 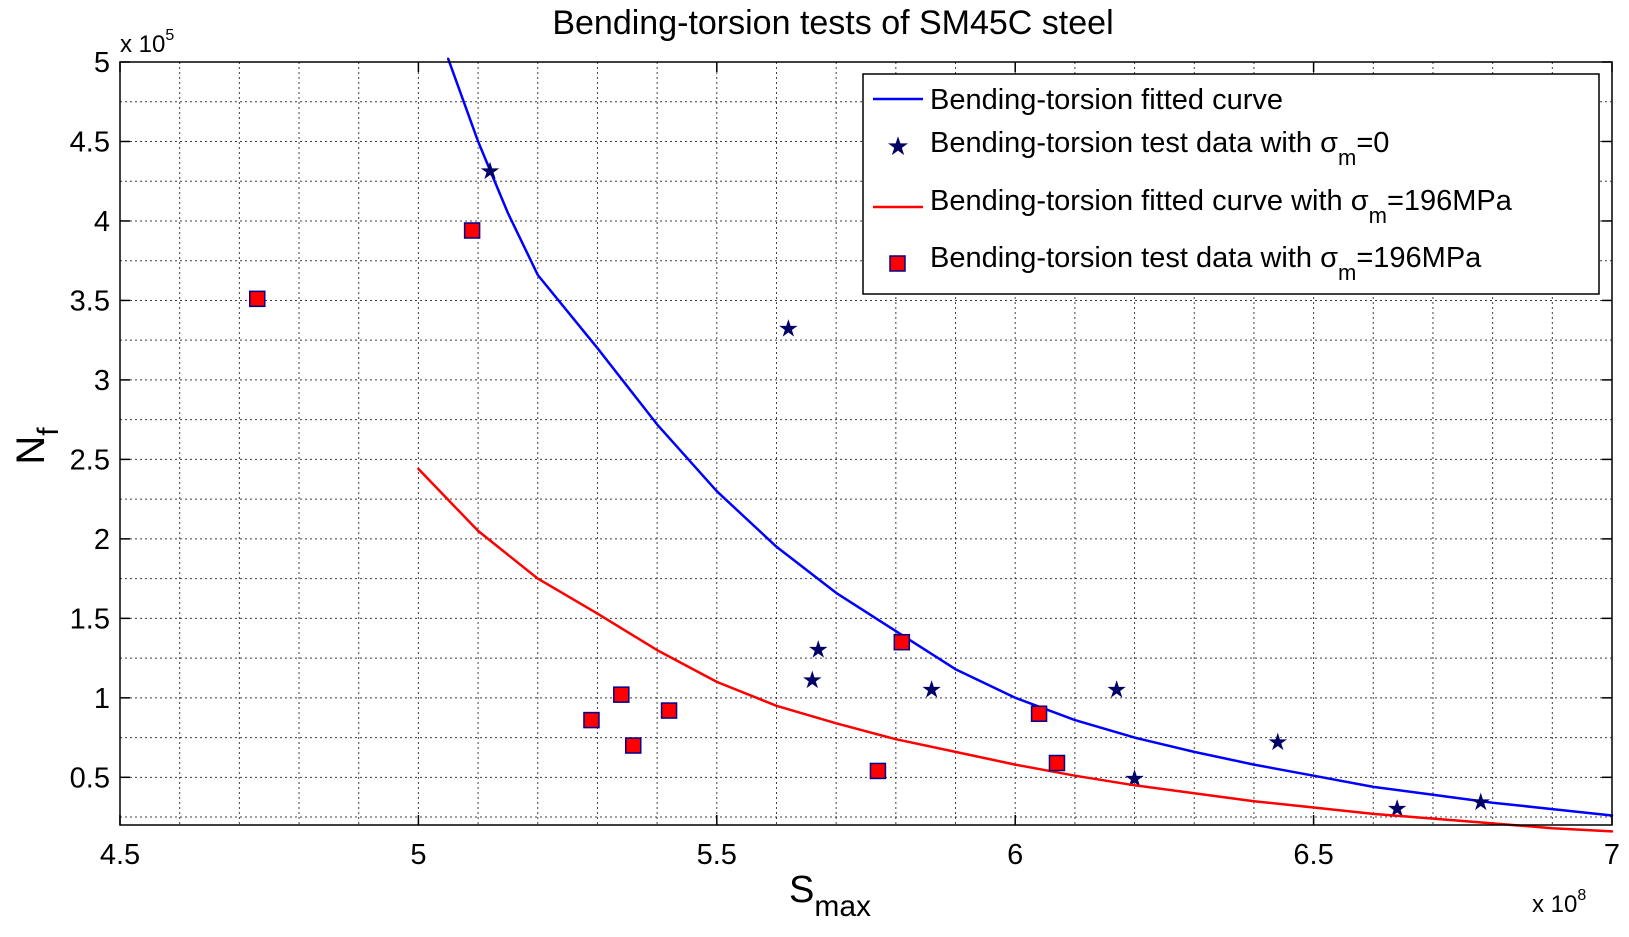 What do you see at coordinates (832, 23) in the screenshot?
I see `chart-title: Bending-torsion tests of SM45C steel` at bounding box center [832, 23].